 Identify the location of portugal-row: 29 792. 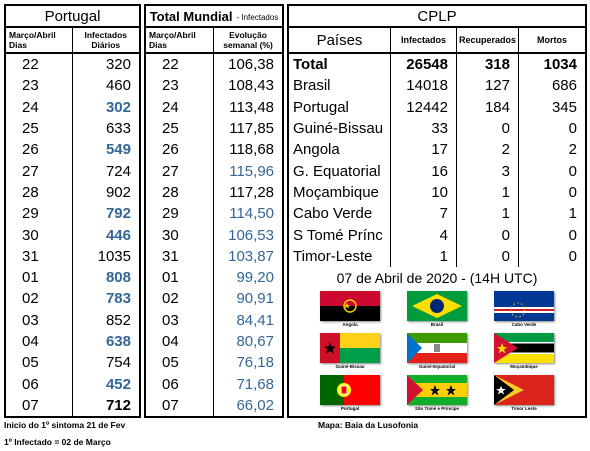
(72, 214).